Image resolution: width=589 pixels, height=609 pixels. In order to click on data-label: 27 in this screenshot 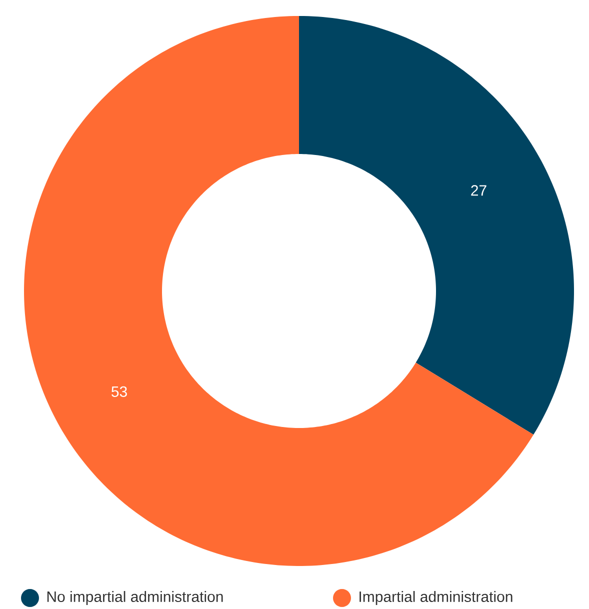, I will do `click(478, 190)`.